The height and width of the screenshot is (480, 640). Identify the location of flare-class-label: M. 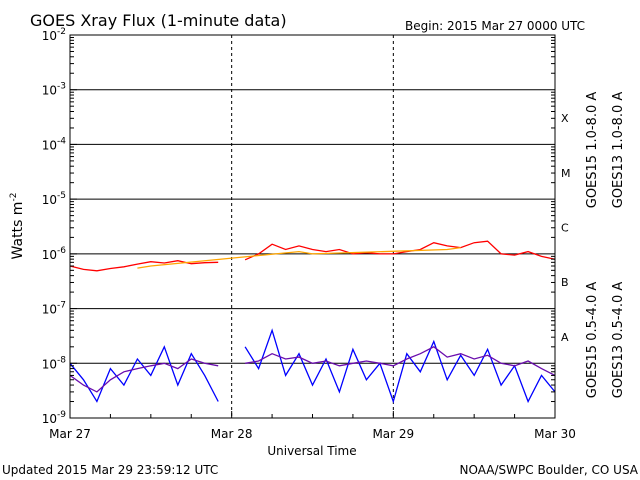
(566, 173).